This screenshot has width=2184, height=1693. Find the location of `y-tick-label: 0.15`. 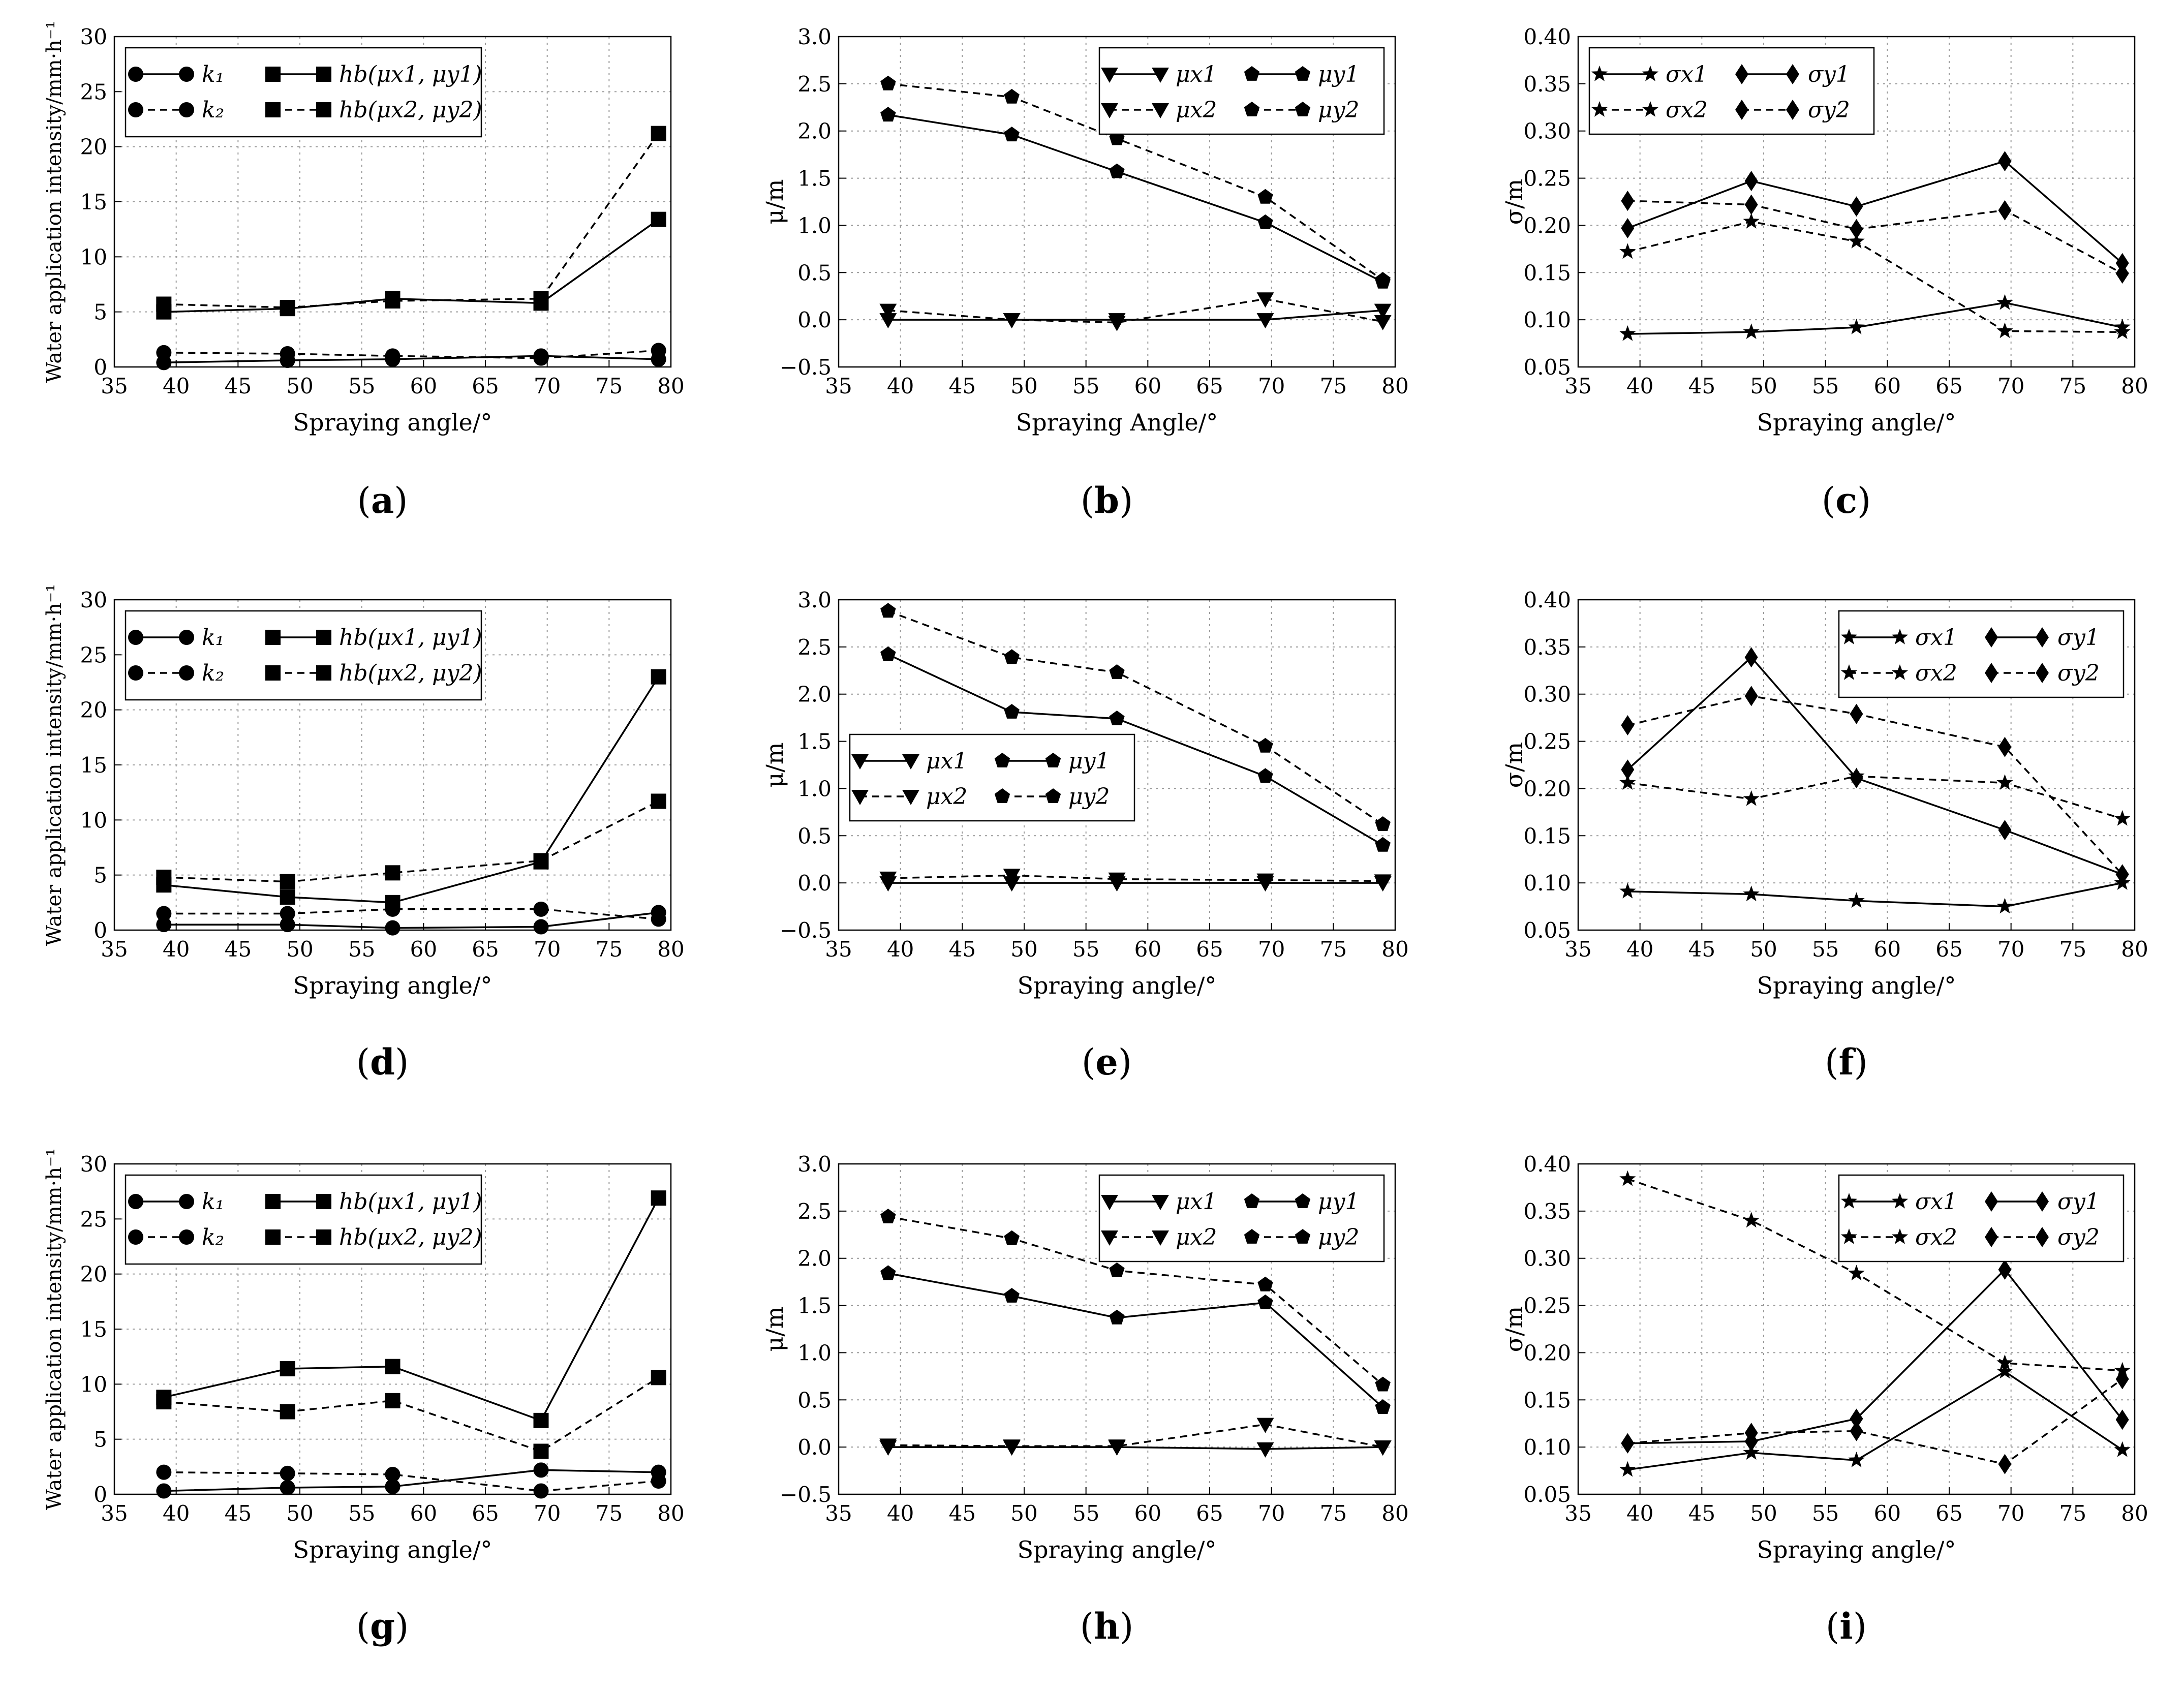

y-tick-label: 0.15 is located at coordinates (1547, 835).